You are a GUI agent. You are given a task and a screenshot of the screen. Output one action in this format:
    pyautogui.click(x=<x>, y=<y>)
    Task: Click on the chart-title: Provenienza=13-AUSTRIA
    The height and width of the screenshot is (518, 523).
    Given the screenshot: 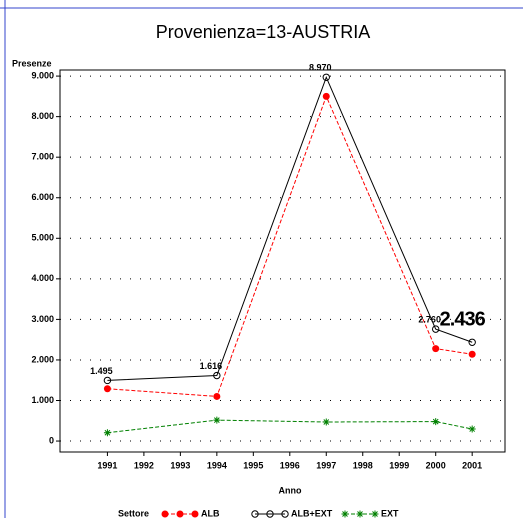 What is the action you would take?
    pyautogui.click(x=263, y=32)
    